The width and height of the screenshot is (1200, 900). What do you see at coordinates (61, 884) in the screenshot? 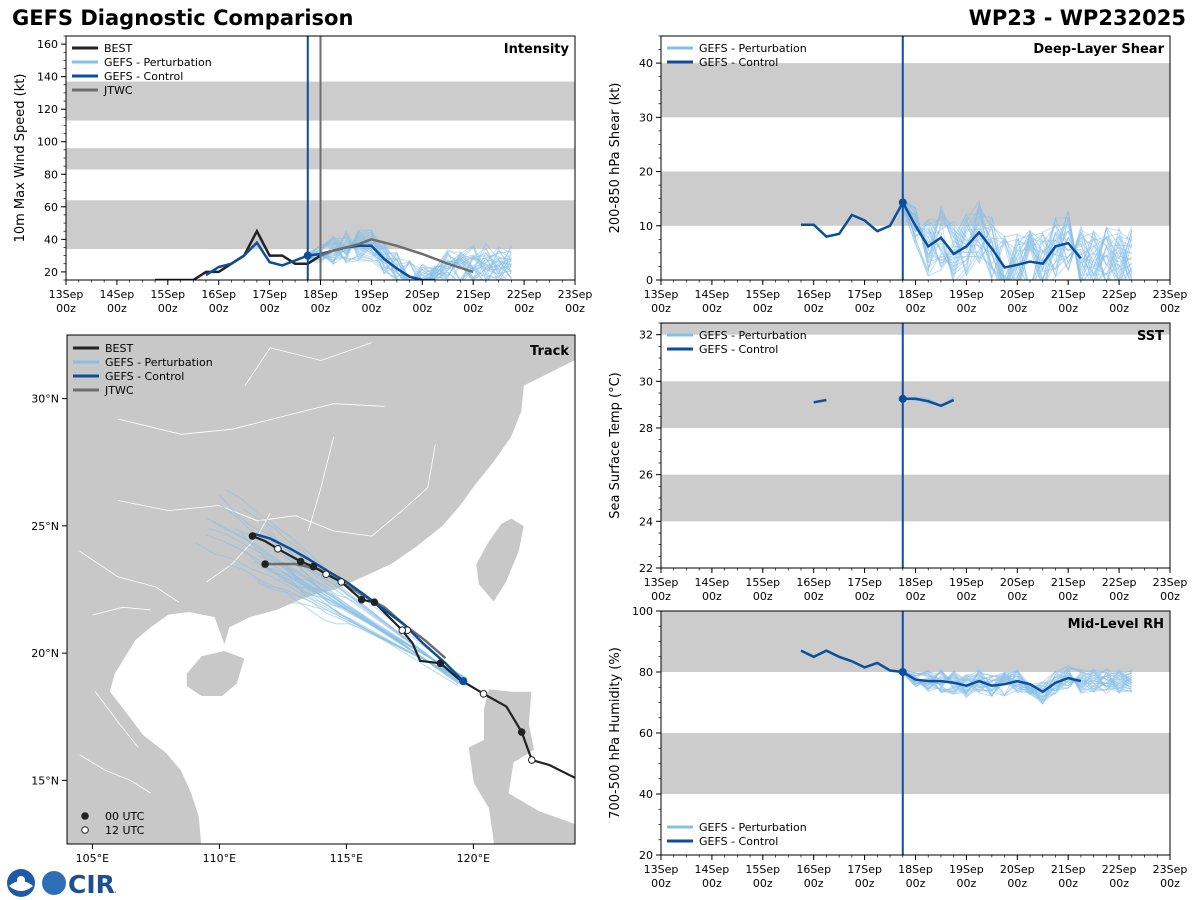
I see `noaa-icon: CIRA` at bounding box center [61, 884].